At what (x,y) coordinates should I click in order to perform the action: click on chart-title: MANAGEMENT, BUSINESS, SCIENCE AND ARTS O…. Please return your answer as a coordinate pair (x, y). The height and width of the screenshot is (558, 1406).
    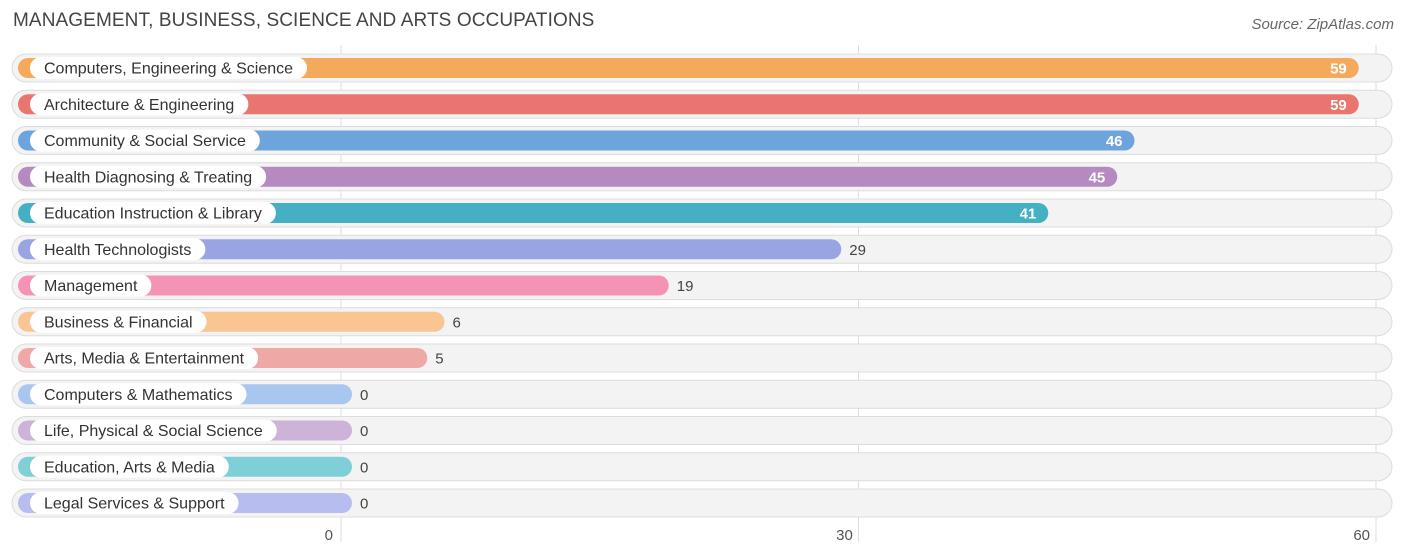
    Looking at the image, I should click on (304, 20).